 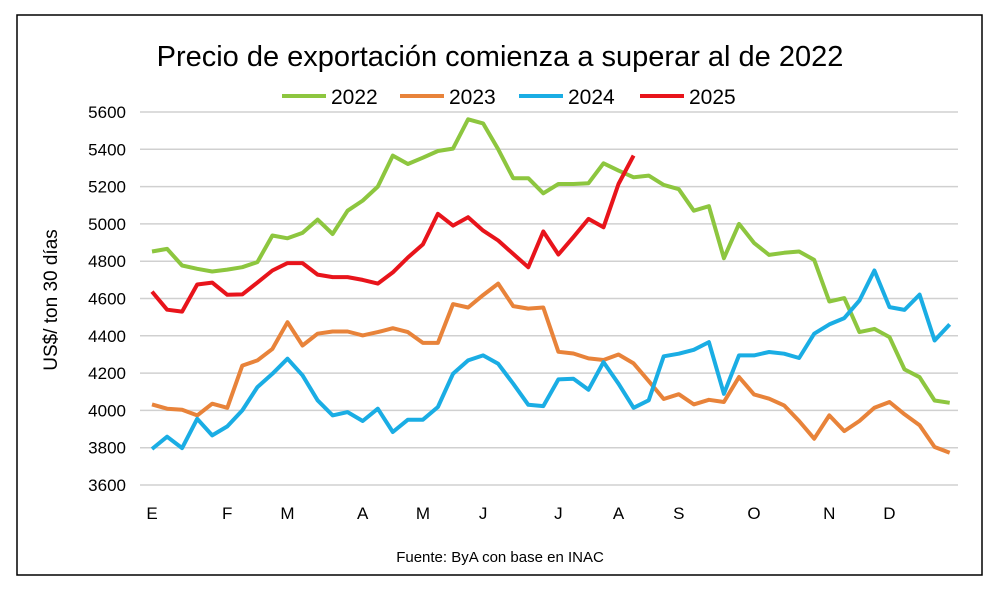 I want to click on x-tick-label: S, so click(x=678, y=513).